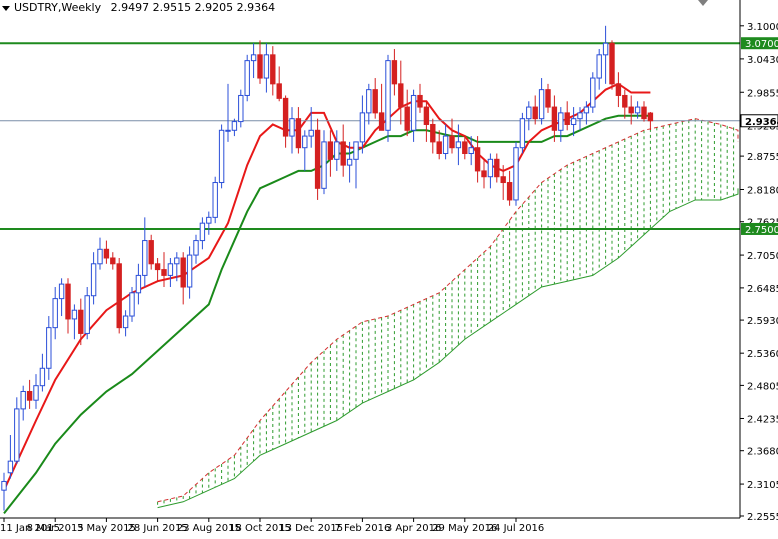 Image resolution: width=778 pixels, height=539 pixels. I want to click on price-tick-label: 2.8180, so click(762, 190).